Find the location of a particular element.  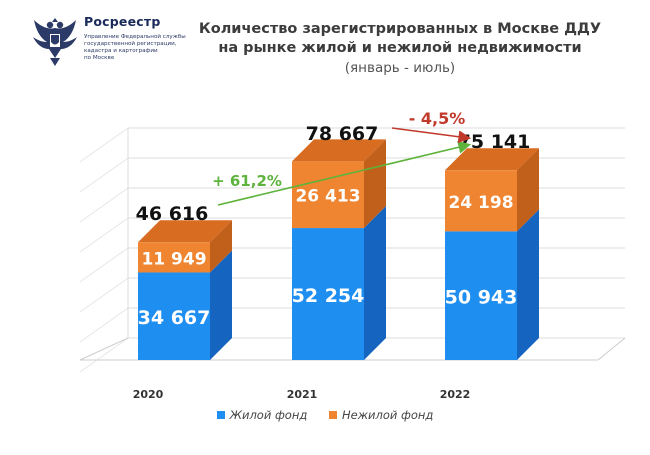

decline-arrow is located at coordinates (431, 135).